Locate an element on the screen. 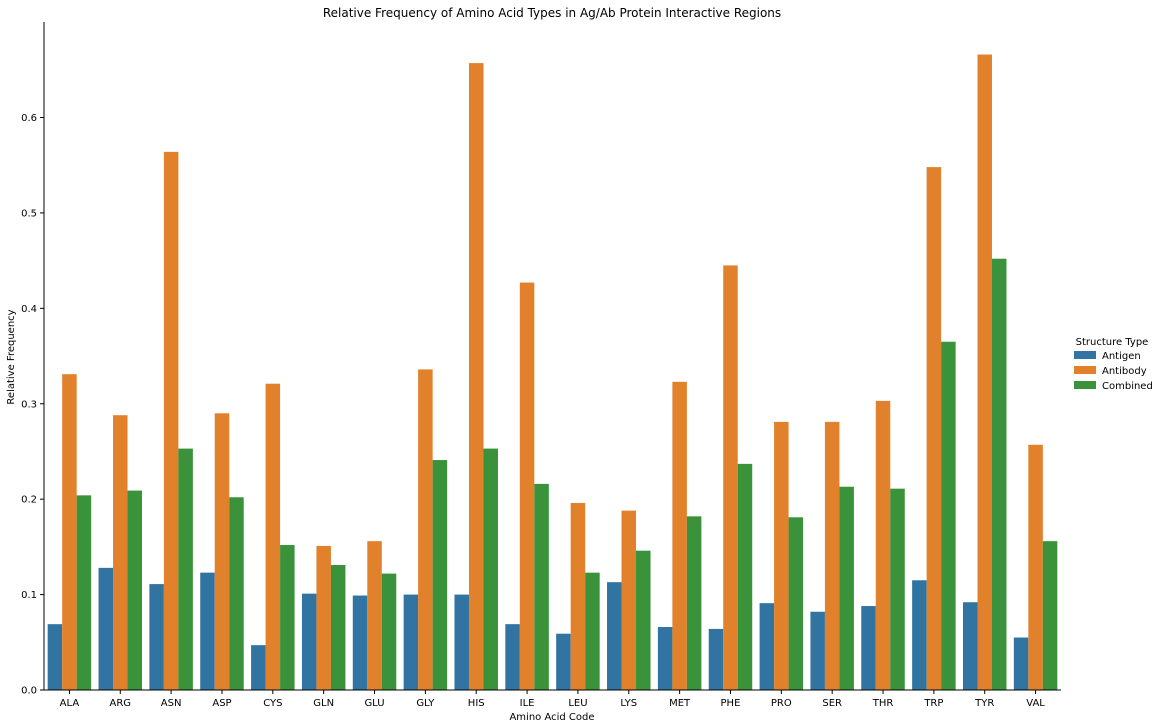 The height and width of the screenshot is (728, 1161). x-tick-label-ile: ILE is located at coordinates (527, 703).